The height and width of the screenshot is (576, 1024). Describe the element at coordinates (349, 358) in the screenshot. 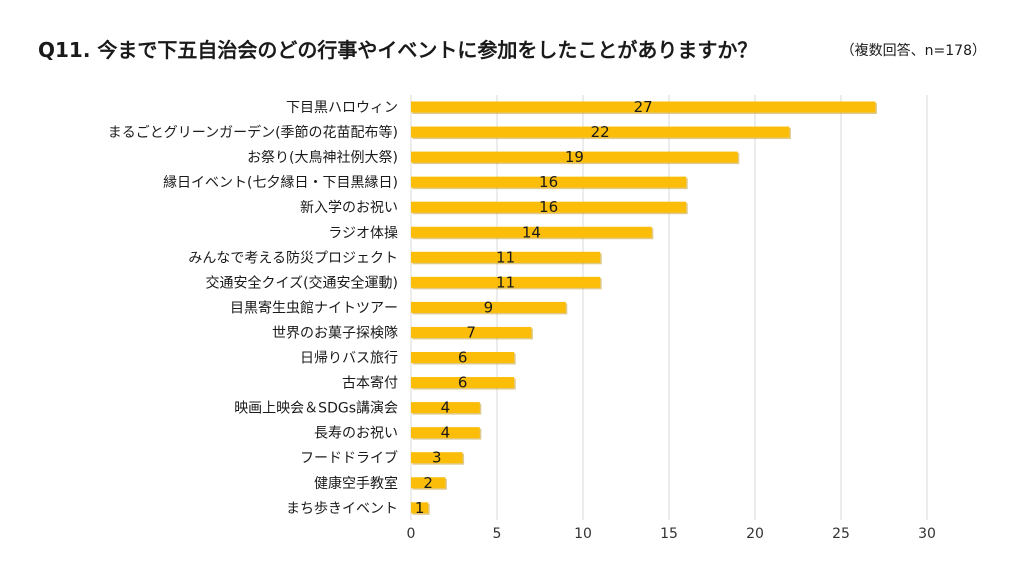

I see `category-label: 日帰りバス旅行` at that location.